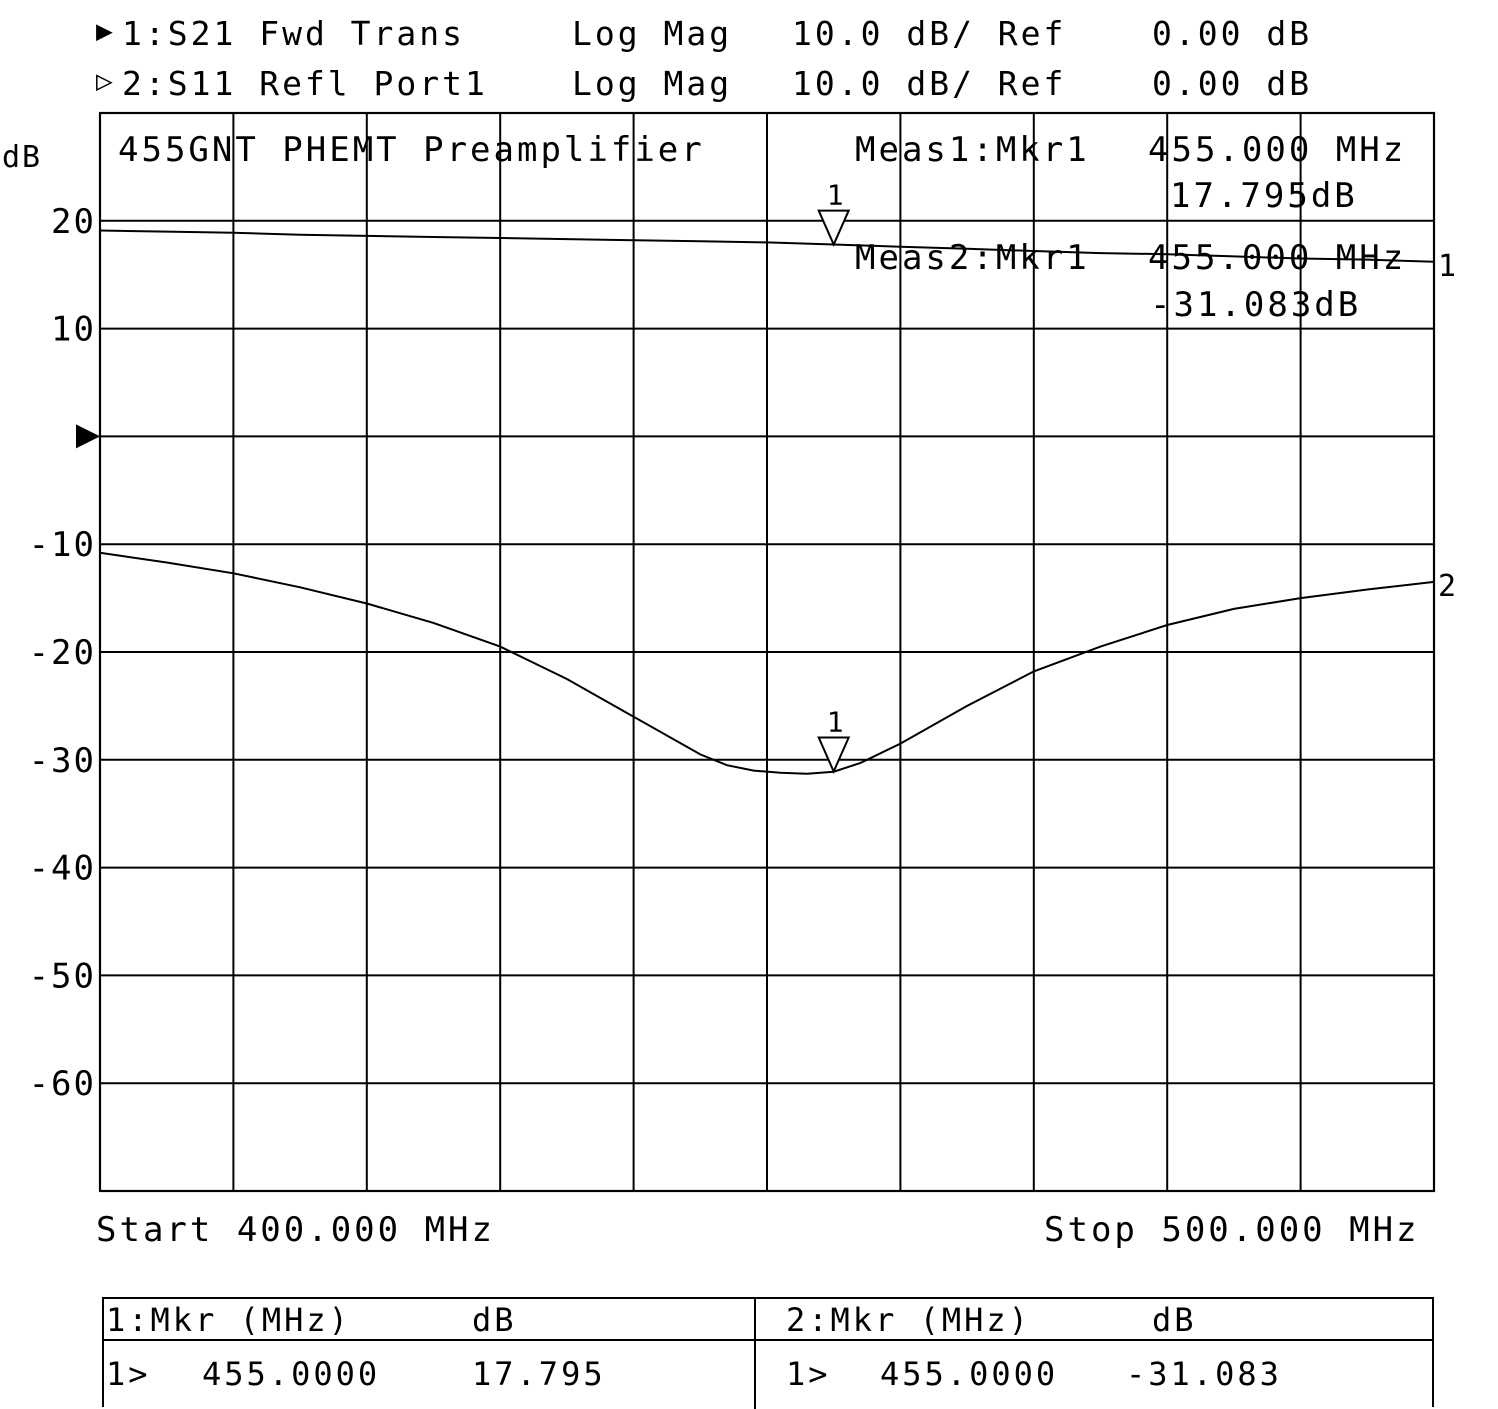 The width and height of the screenshot is (1498, 1409). I want to click on trace-2-line, so click(767, 663).